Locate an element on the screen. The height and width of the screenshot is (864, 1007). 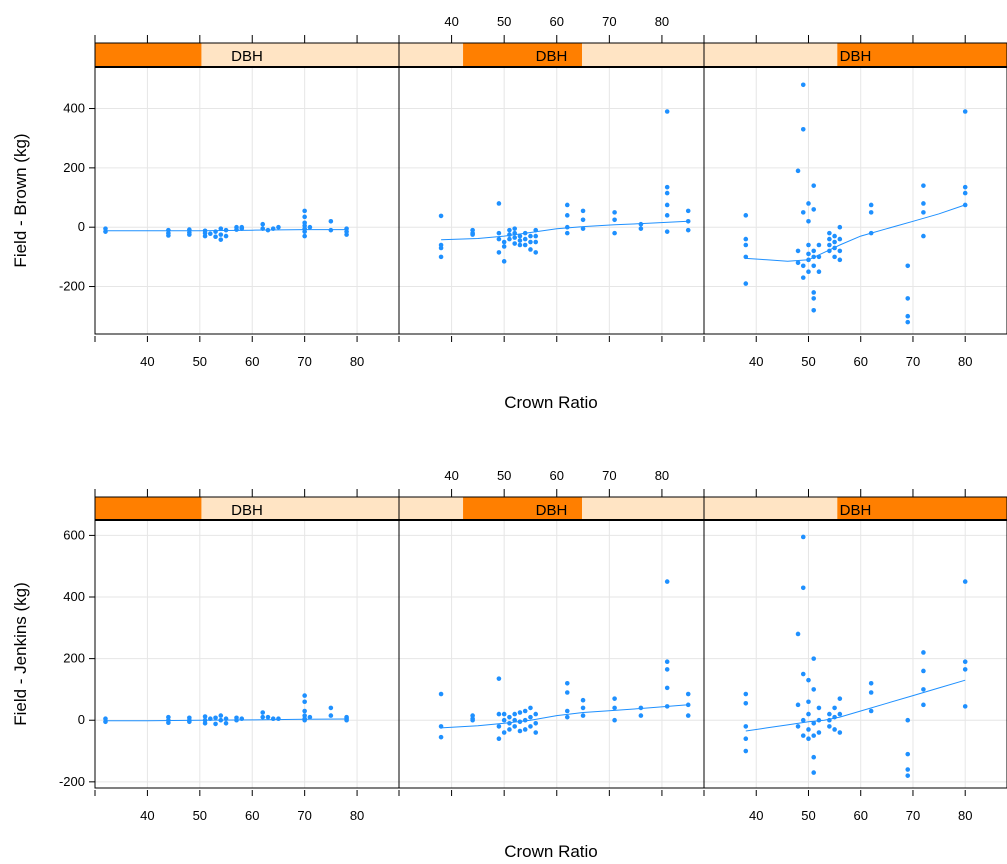
loess-smoother-line is located at coordinates (855, 233).